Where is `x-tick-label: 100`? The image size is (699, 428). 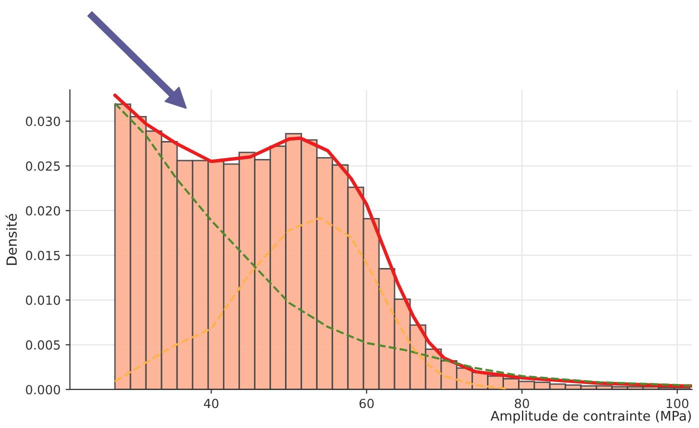
x-tick-label: 100 is located at coordinates (677, 403).